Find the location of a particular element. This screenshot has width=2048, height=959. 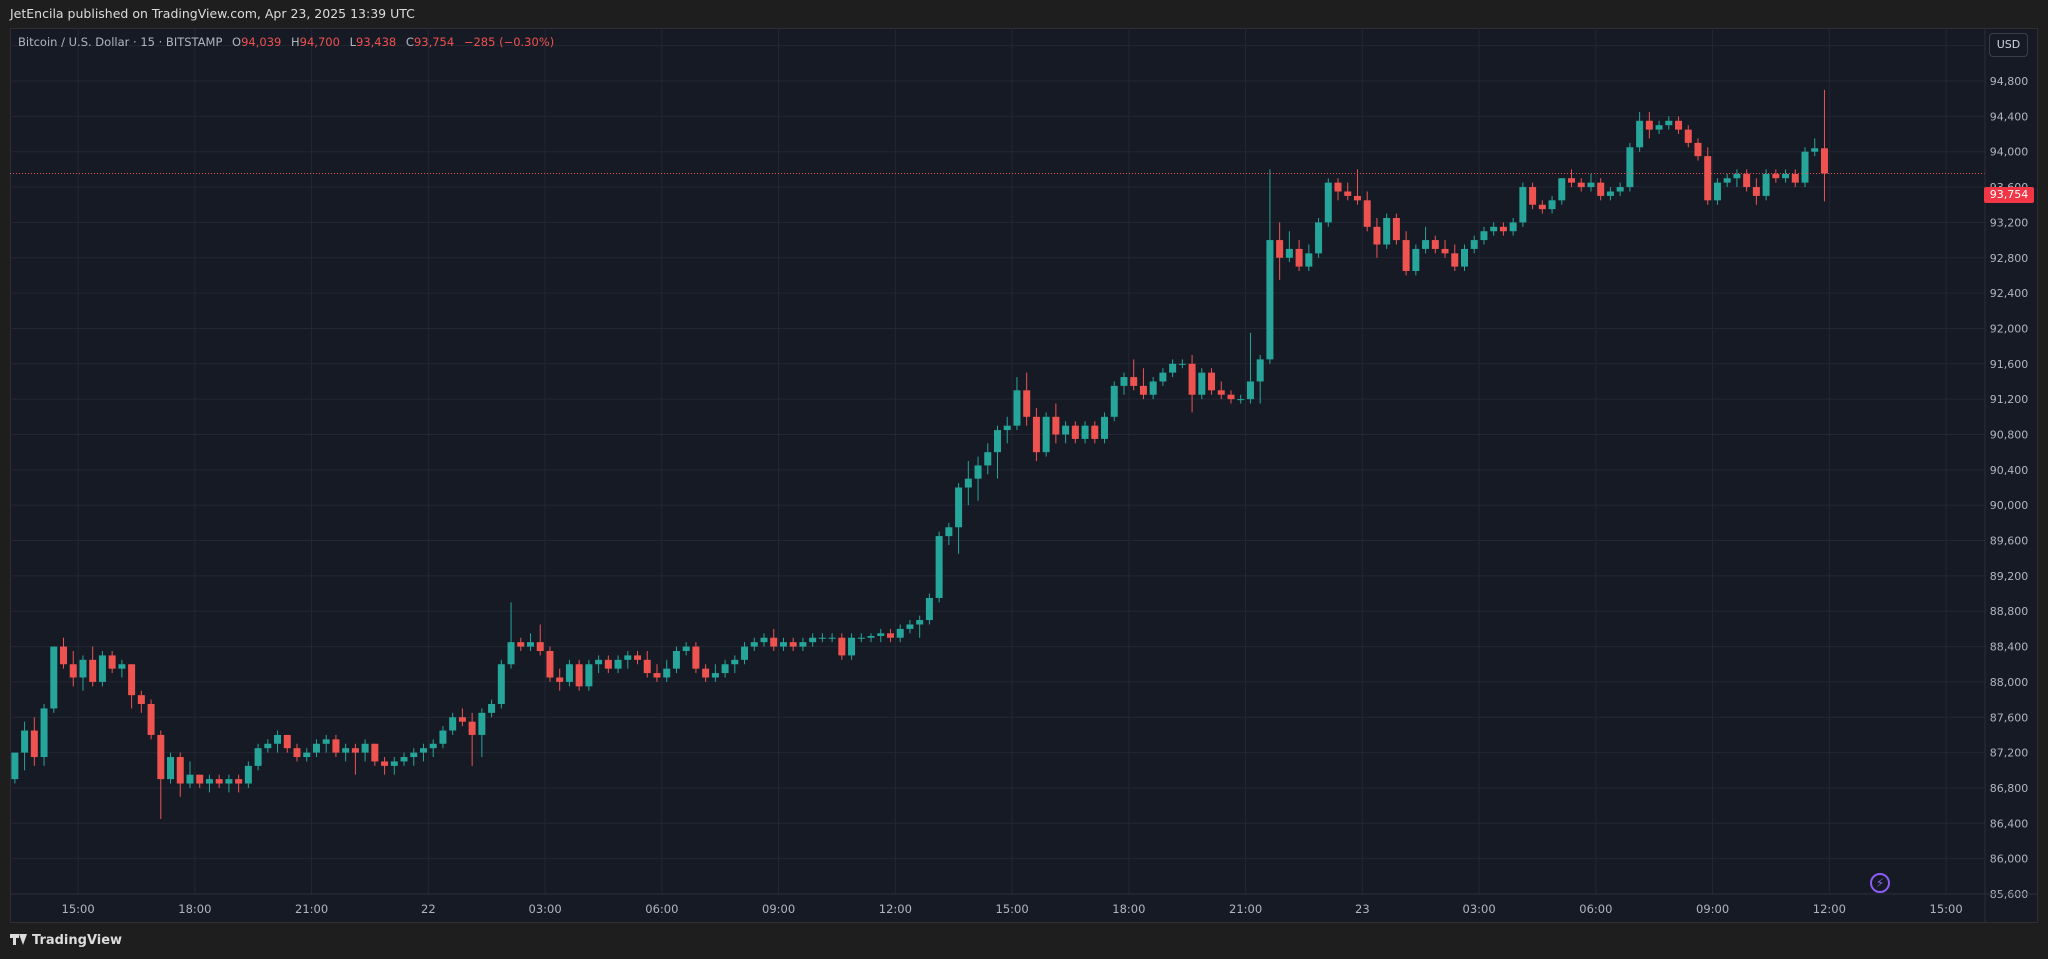

x-tick-label: 18:00 is located at coordinates (1128, 909).